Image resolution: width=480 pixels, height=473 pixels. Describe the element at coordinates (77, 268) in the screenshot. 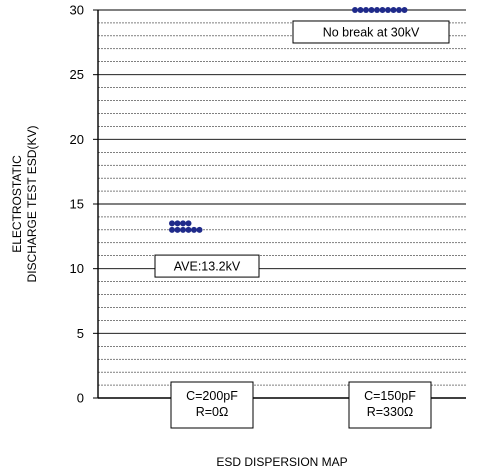

I see `y-tick-label: 10` at that location.